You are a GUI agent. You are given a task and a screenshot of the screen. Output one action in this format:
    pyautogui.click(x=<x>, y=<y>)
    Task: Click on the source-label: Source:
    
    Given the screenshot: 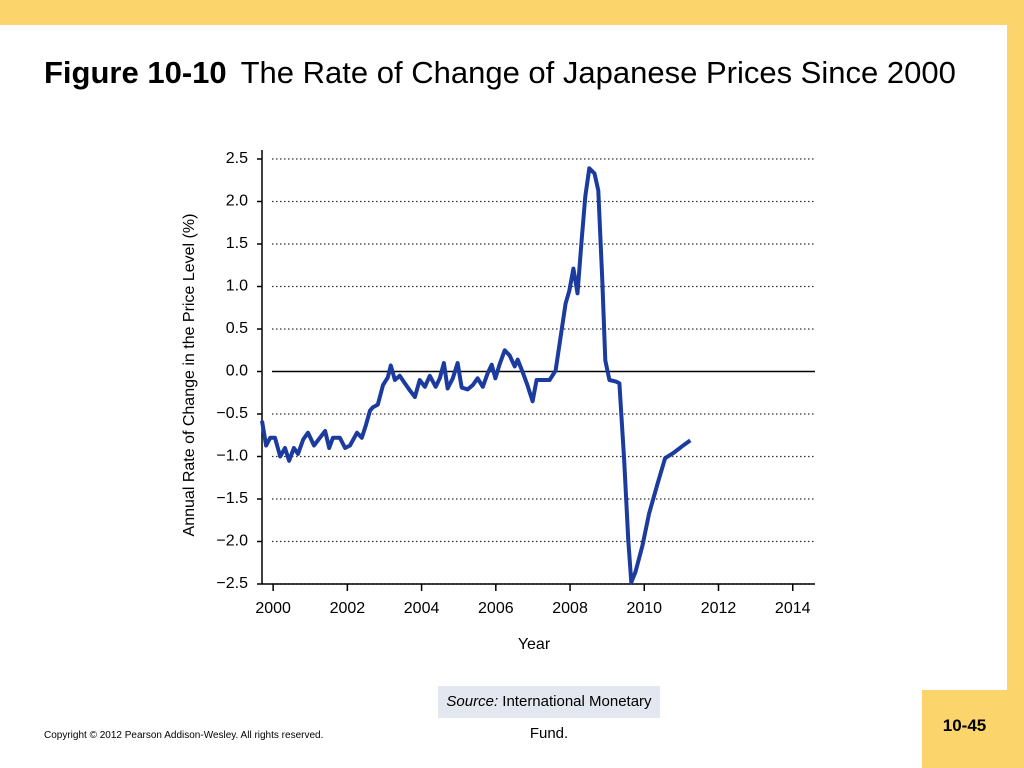 What is the action you would take?
    pyautogui.click(x=472, y=701)
    